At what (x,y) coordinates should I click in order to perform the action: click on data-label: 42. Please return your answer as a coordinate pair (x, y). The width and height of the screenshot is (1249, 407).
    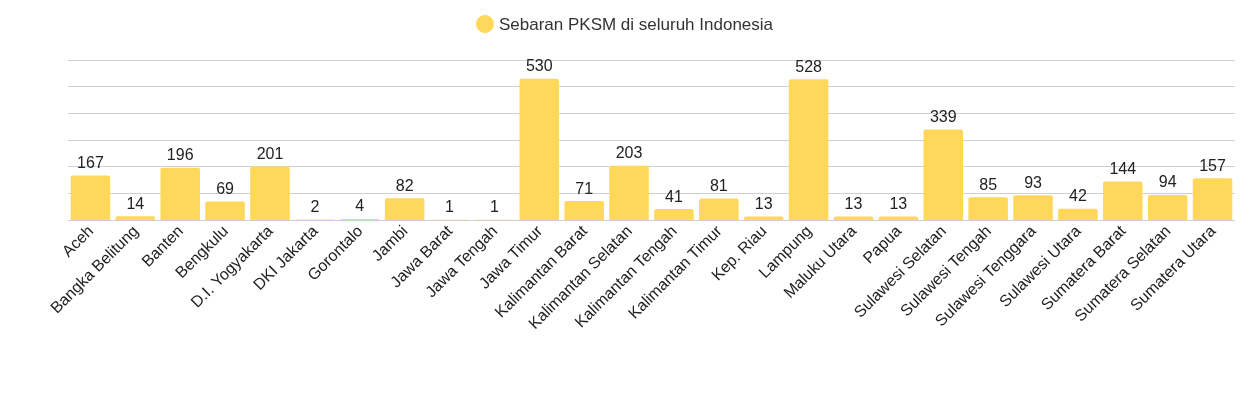
    Looking at the image, I should click on (1078, 196).